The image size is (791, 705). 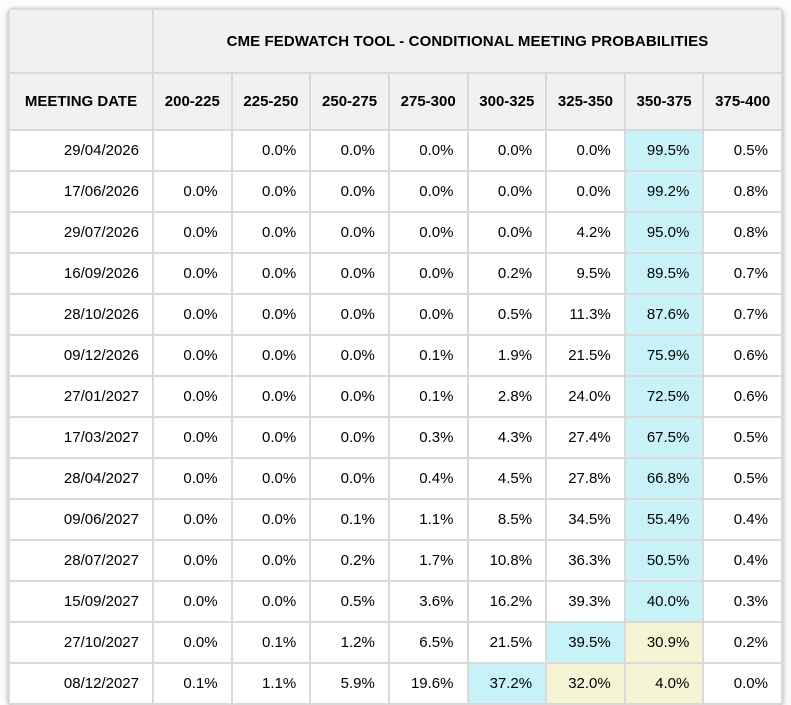 What do you see at coordinates (664, 642) in the screenshot?
I see `probability-cell: 30.9%` at bounding box center [664, 642].